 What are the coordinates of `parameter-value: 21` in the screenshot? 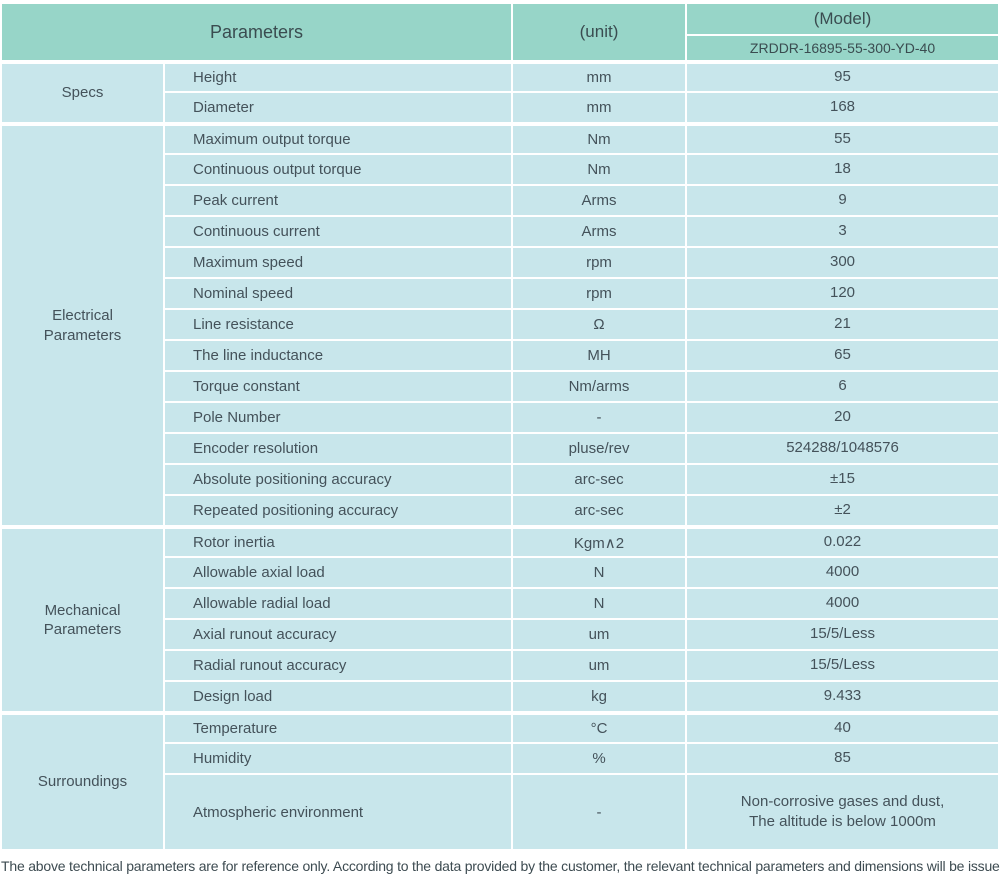 It's located at (843, 324).